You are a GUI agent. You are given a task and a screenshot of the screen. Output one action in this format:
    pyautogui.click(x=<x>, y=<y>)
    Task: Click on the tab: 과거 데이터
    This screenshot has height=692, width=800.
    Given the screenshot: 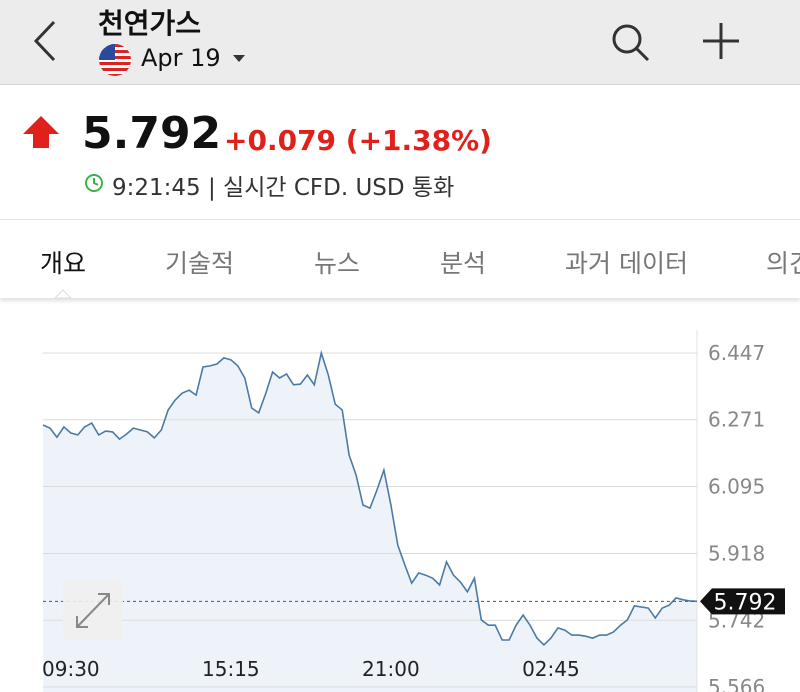 What is the action you would take?
    pyautogui.click(x=626, y=263)
    